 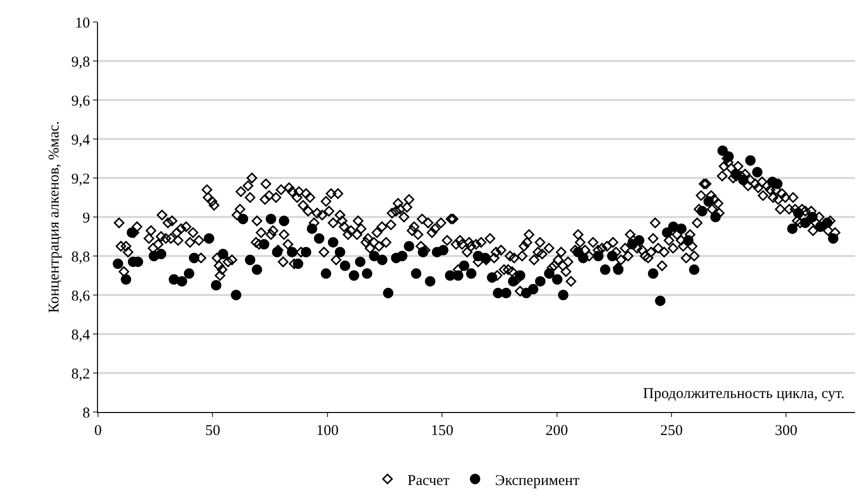 I want to click on x-tick-label: 150, so click(x=442, y=431).